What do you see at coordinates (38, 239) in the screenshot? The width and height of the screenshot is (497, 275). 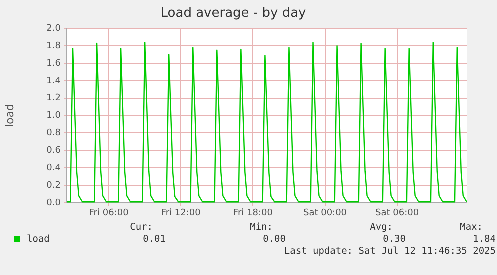 I see `legend-label: load` at bounding box center [38, 239].